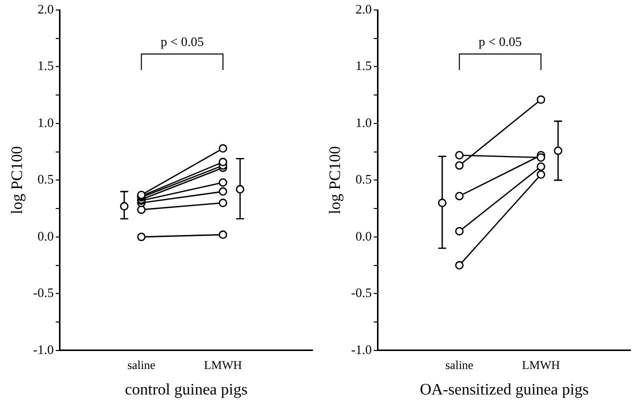 The height and width of the screenshot is (406, 637). What do you see at coordinates (504, 390) in the screenshot?
I see `x-axis-title: OA-sensitized guinea pigs` at bounding box center [504, 390].